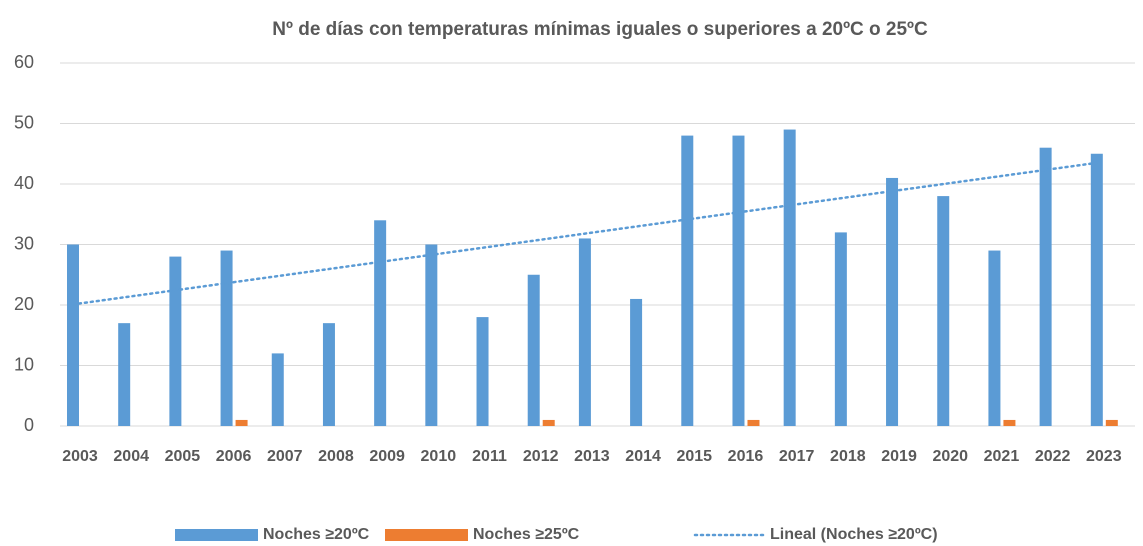 This screenshot has width=1143, height=546. I want to click on y-tick-label: 0, so click(29, 425).